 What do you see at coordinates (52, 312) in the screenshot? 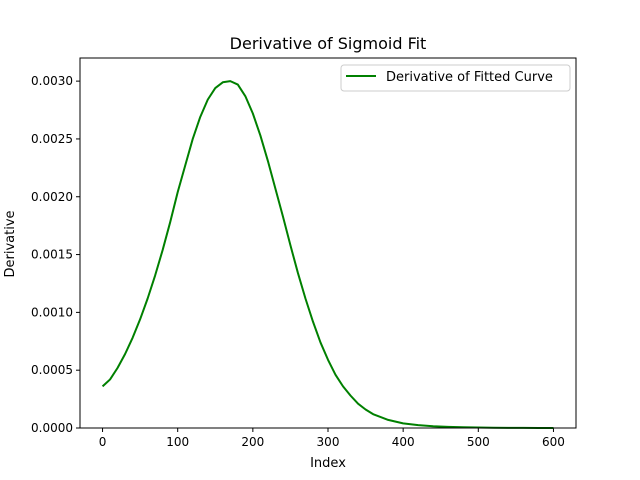
I see `y-tick-label: 0.0010` at bounding box center [52, 312].